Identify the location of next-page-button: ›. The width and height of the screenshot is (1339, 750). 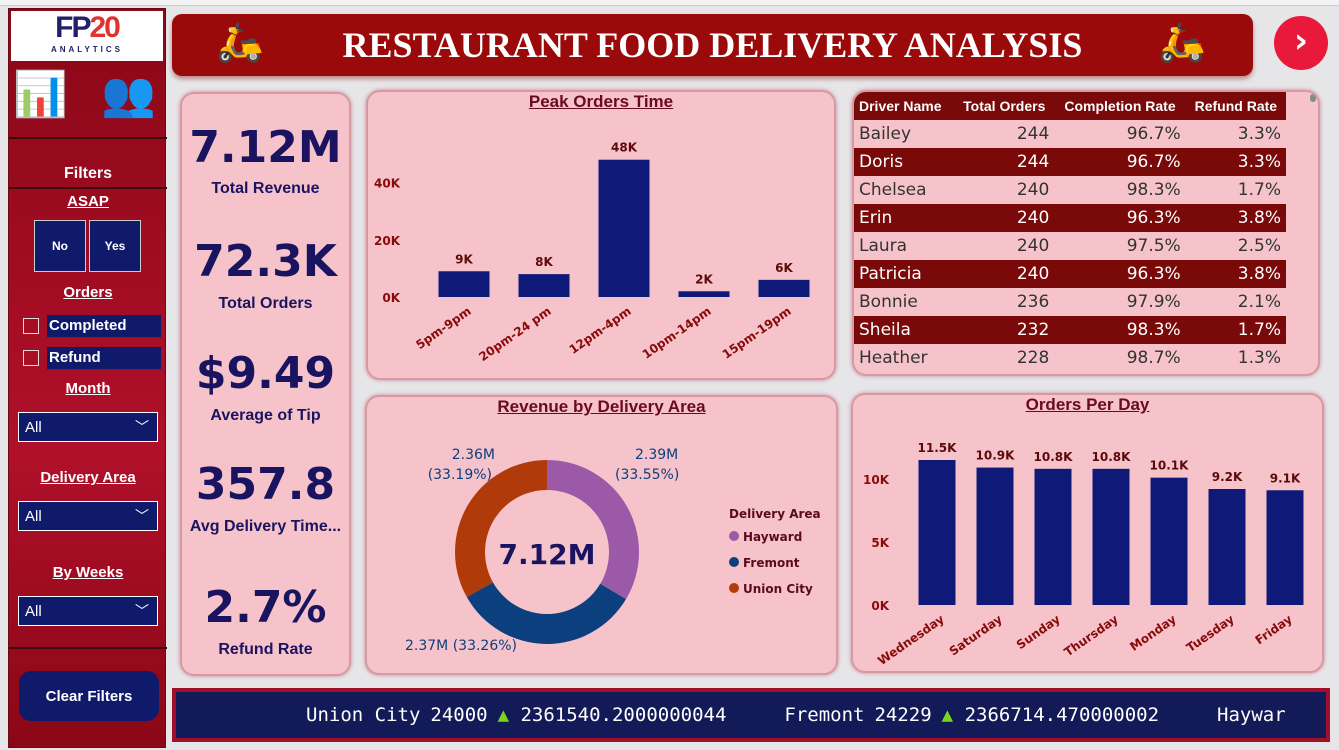
(1301, 43).